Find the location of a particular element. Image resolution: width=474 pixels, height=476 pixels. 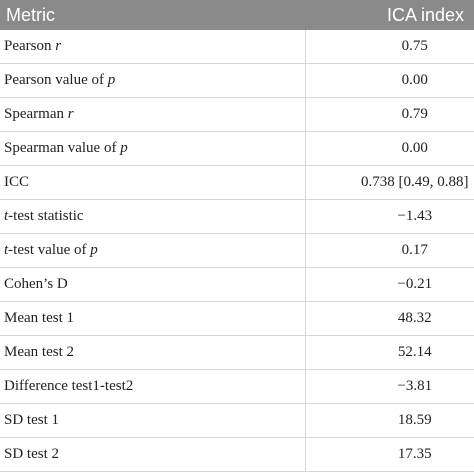

metric-cell: Pearson value of p is located at coordinates (152, 80).